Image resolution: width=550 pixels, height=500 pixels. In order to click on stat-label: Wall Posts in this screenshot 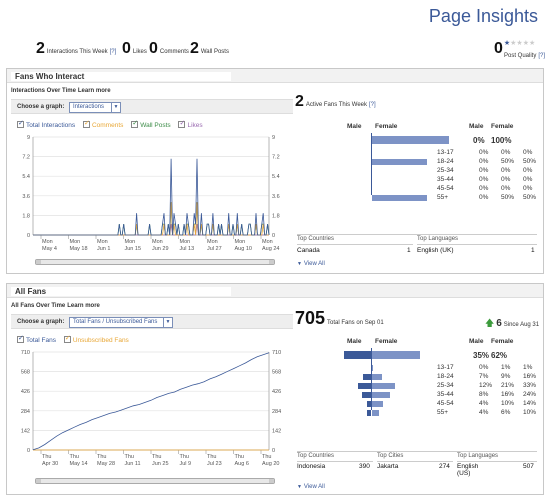, I will do `click(214, 52)`.